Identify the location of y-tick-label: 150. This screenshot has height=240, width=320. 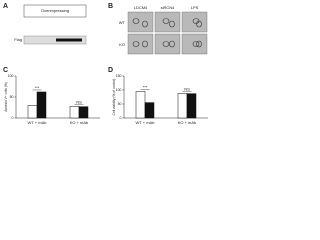
(119, 76).